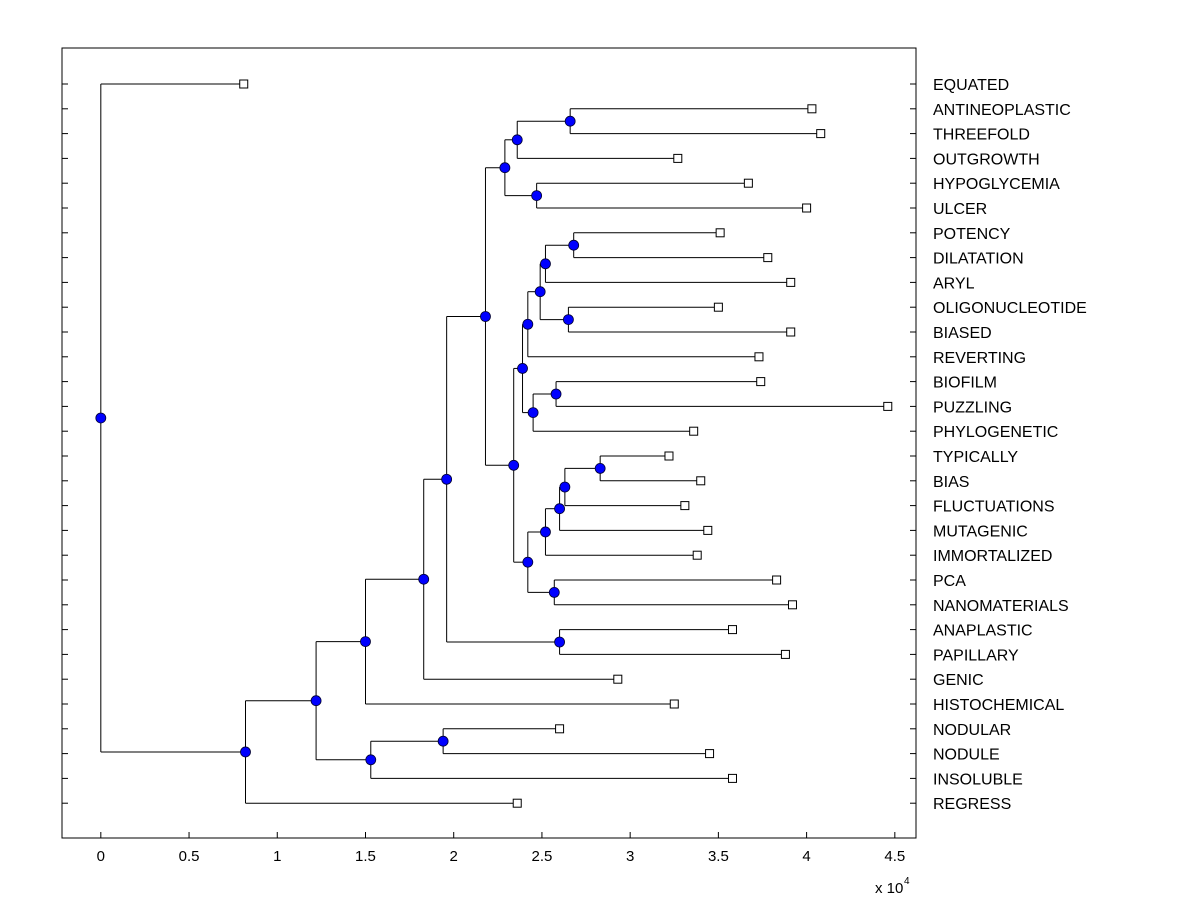  What do you see at coordinates (277, 856) in the screenshot?
I see `x-axis-tick-label: 1` at bounding box center [277, 856].